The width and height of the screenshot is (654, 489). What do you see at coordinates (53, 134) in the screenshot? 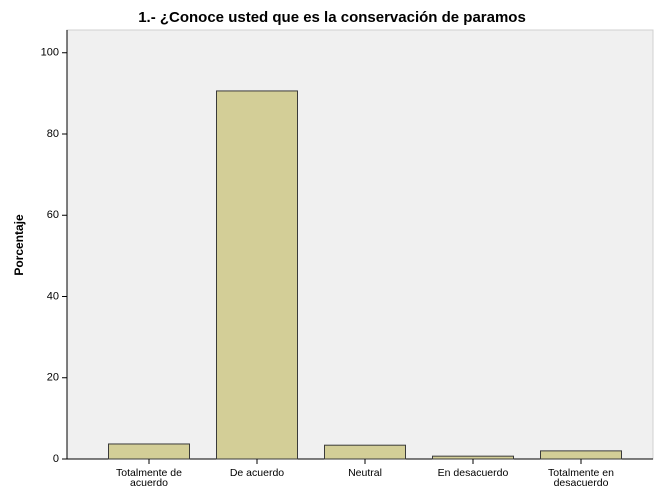
I see `y-tick-label: 80` at bounding box center [53, 134].